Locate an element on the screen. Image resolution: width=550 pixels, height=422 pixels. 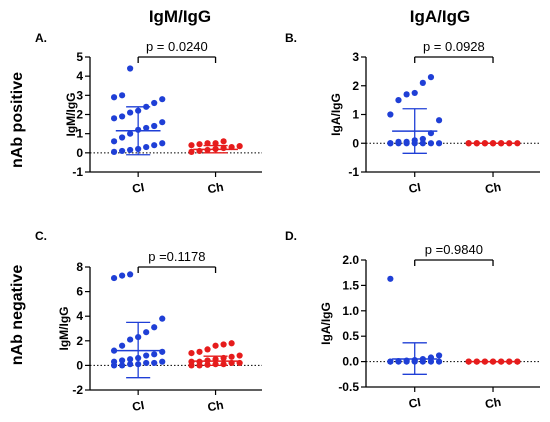
y-tick-label: -0.5 is located at coordinates (348, 387).